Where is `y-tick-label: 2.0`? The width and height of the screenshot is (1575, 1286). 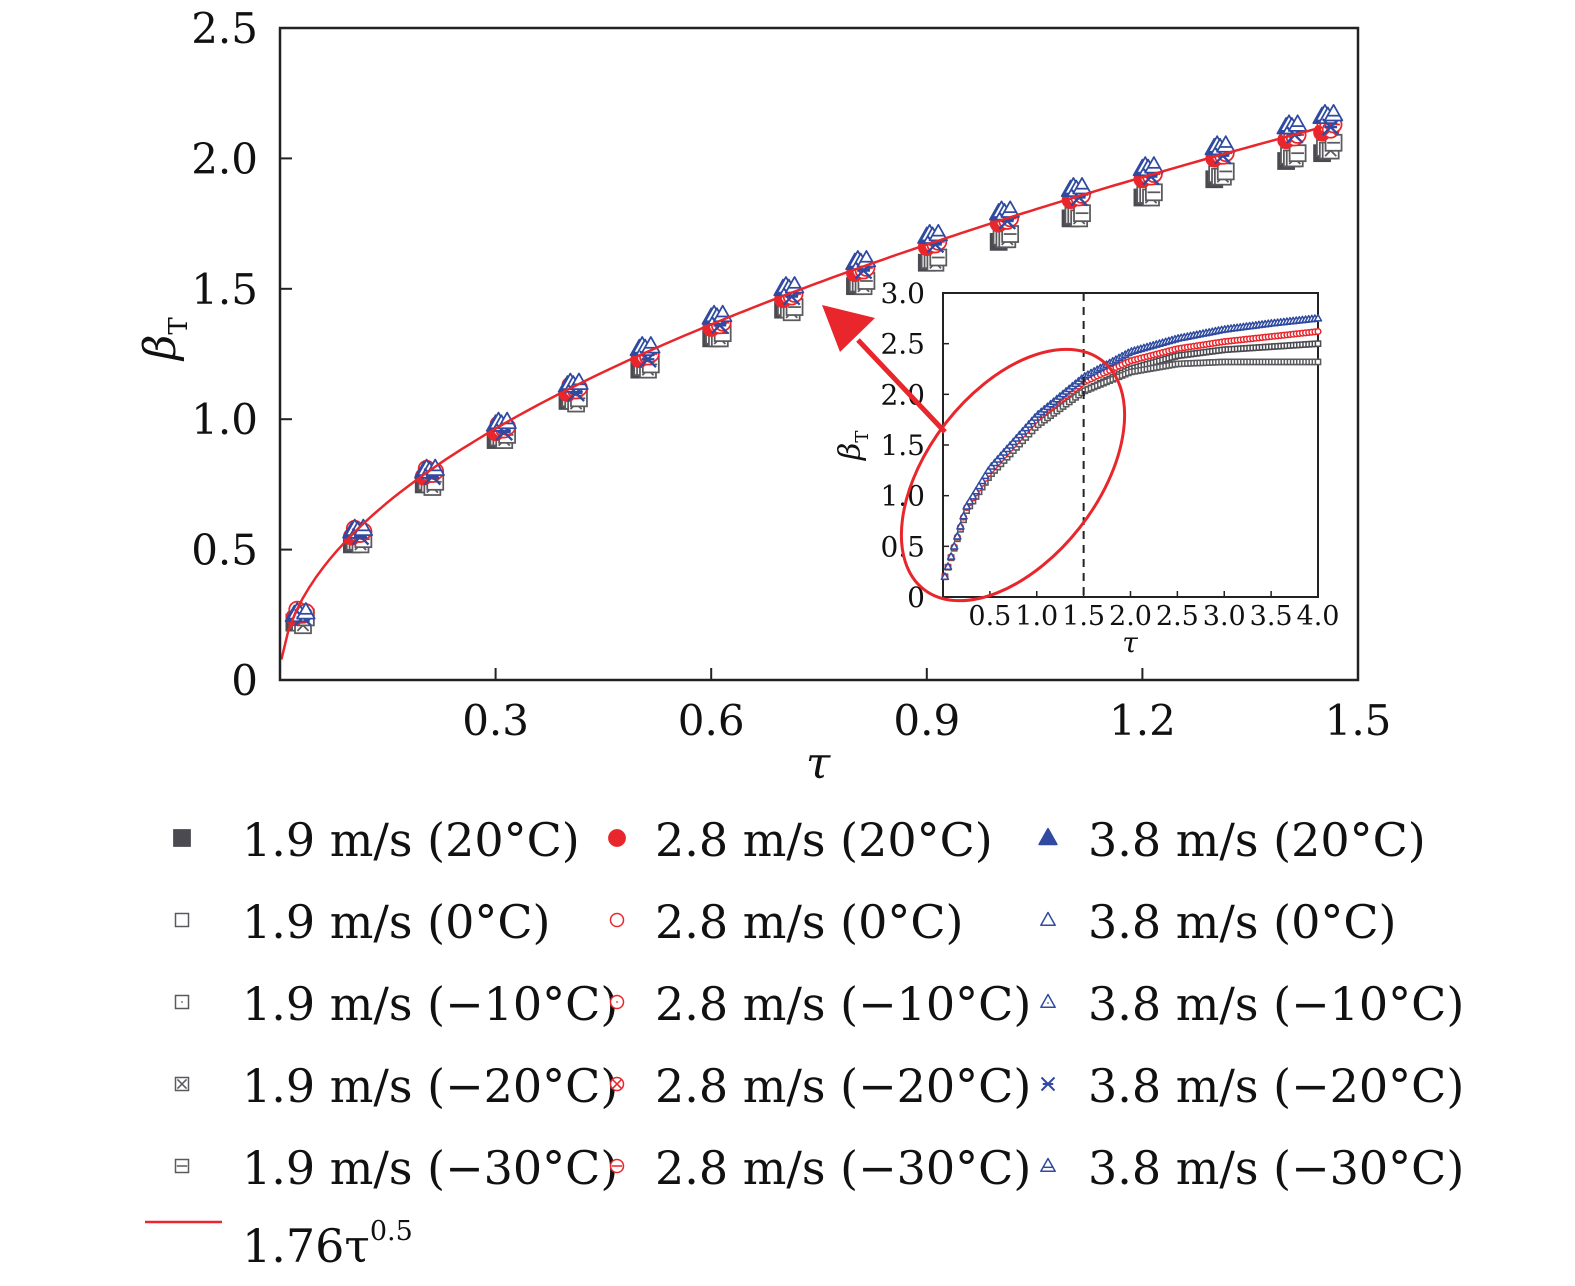
y-tick-label: 2.0 is located at coordinates (224, 158).